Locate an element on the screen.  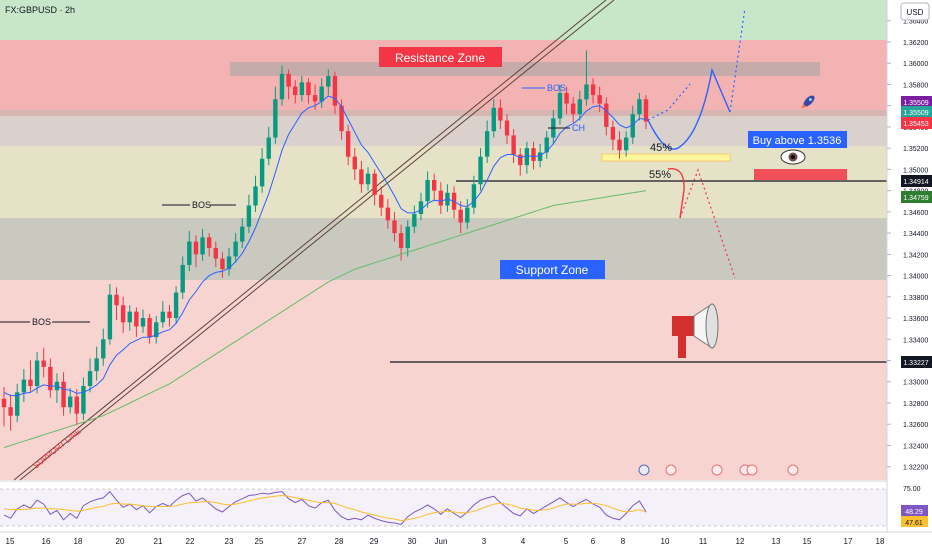
rsi-badge: 47.61 is located at coordinates (914, 523).